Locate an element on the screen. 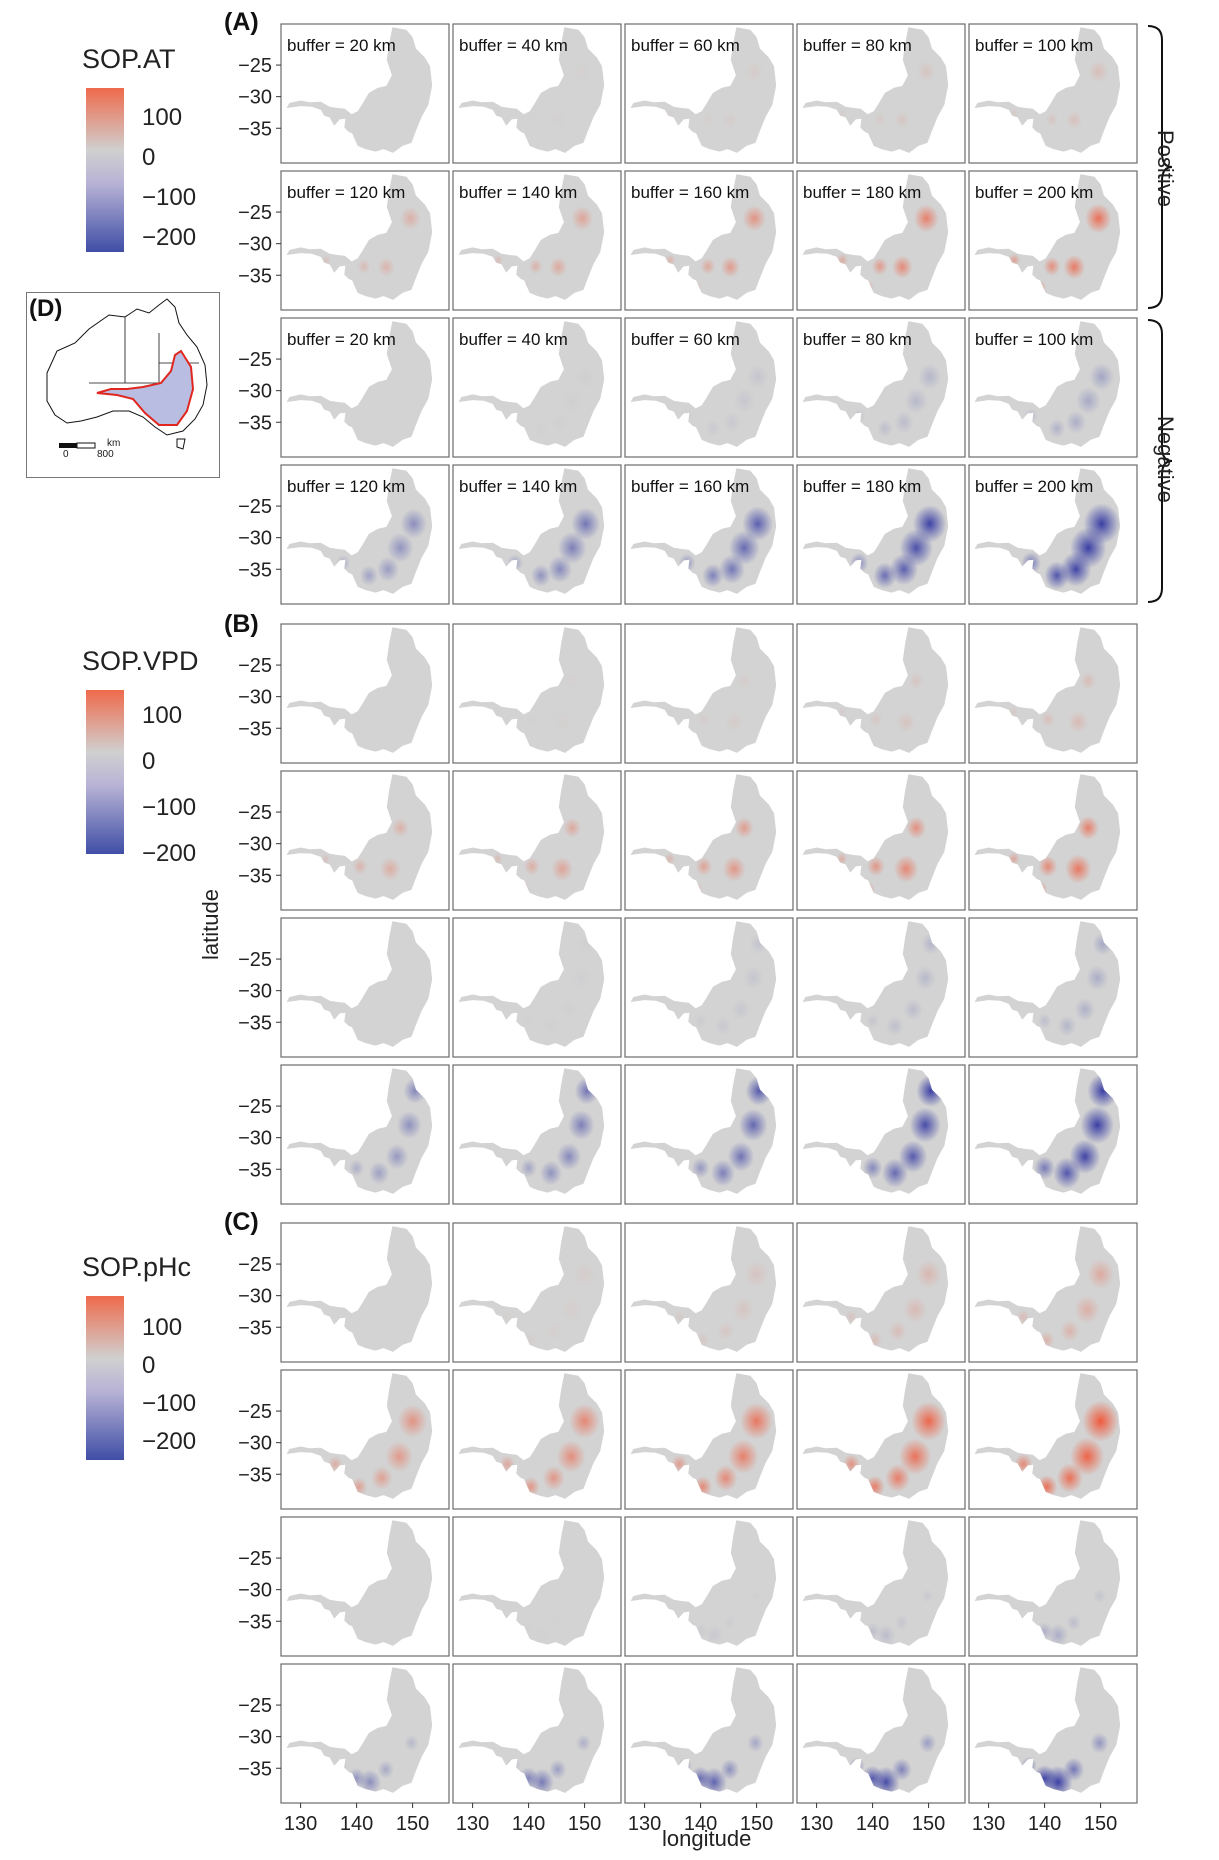 This screenshot has height=1860, width=1219. panel-tag-a: (A) is located at coordinates (241, 22).